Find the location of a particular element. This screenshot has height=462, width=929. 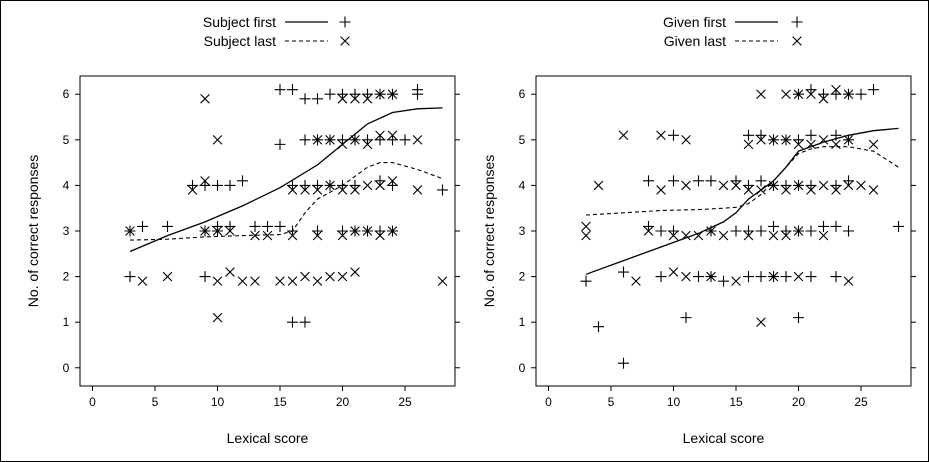

smooth-line-solid is located at coordinates (286, 180).